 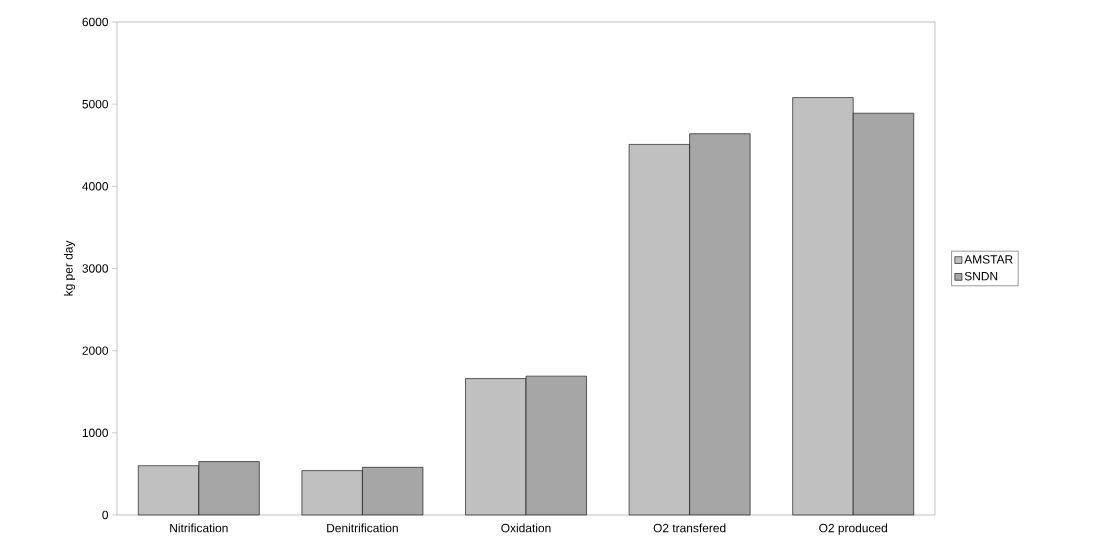 What do you see at coordinates (199, 528) in the screenshot?
I see `x-tick-label: Nitrification` at bounding box center [199, 528].